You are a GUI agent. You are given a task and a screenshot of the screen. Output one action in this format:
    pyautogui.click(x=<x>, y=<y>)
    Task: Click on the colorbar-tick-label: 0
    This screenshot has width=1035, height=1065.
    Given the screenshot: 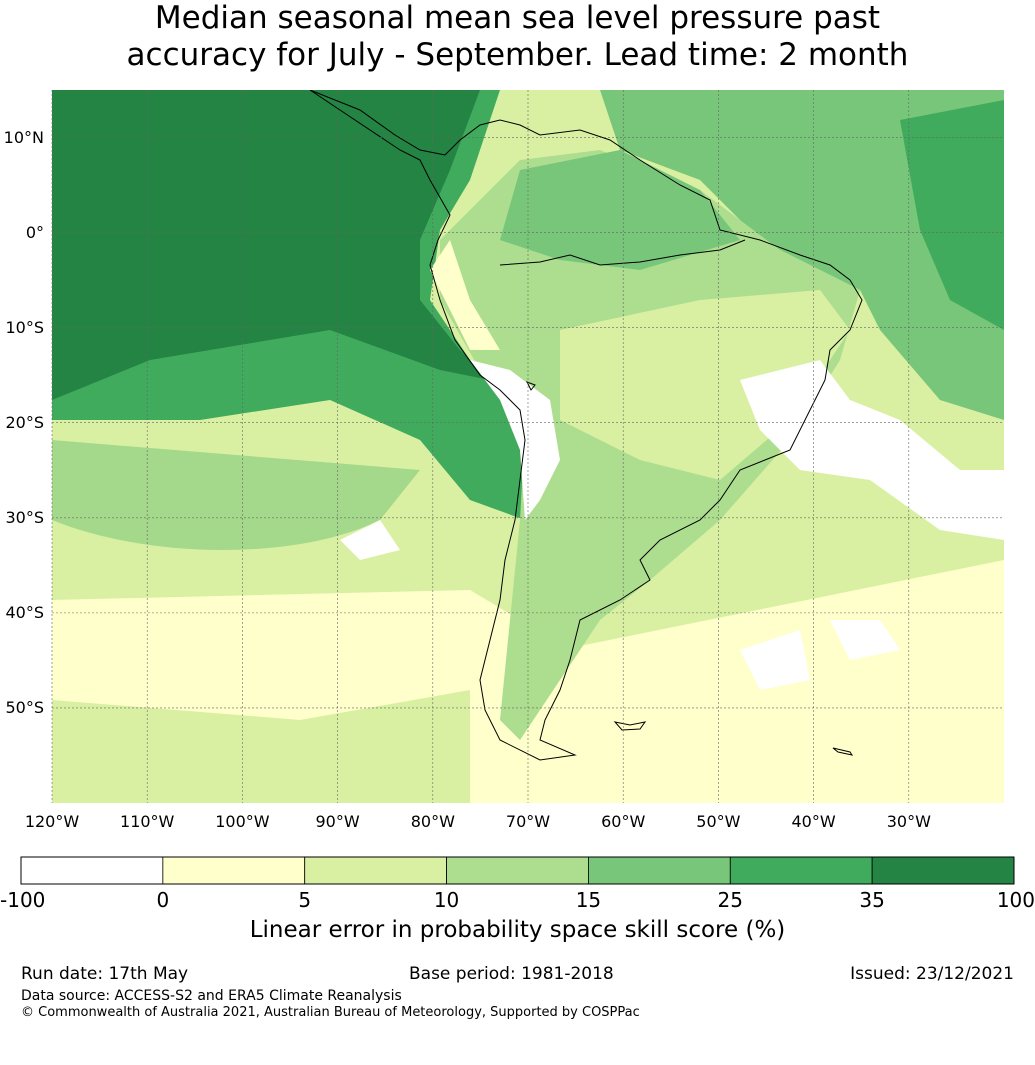 What is the action you would take?
    pyautogui.click(x=163, y=900)
    